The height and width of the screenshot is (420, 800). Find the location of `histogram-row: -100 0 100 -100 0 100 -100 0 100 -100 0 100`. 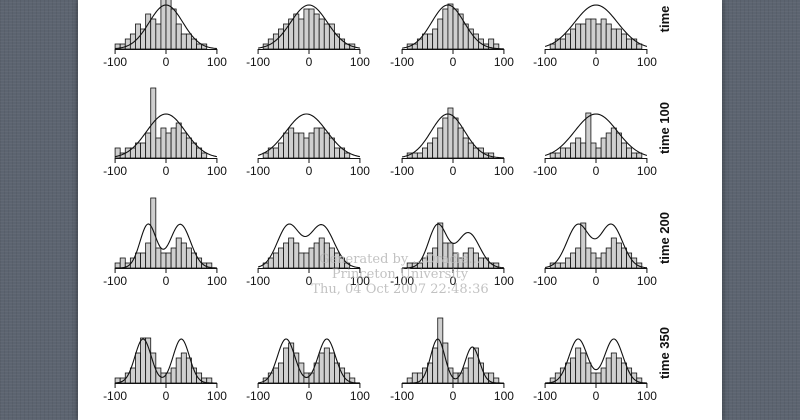

histogram-row: -100 0 100 -100 0 100 -100 0 100 -100 0 100 is located at coordinates (380, 34).